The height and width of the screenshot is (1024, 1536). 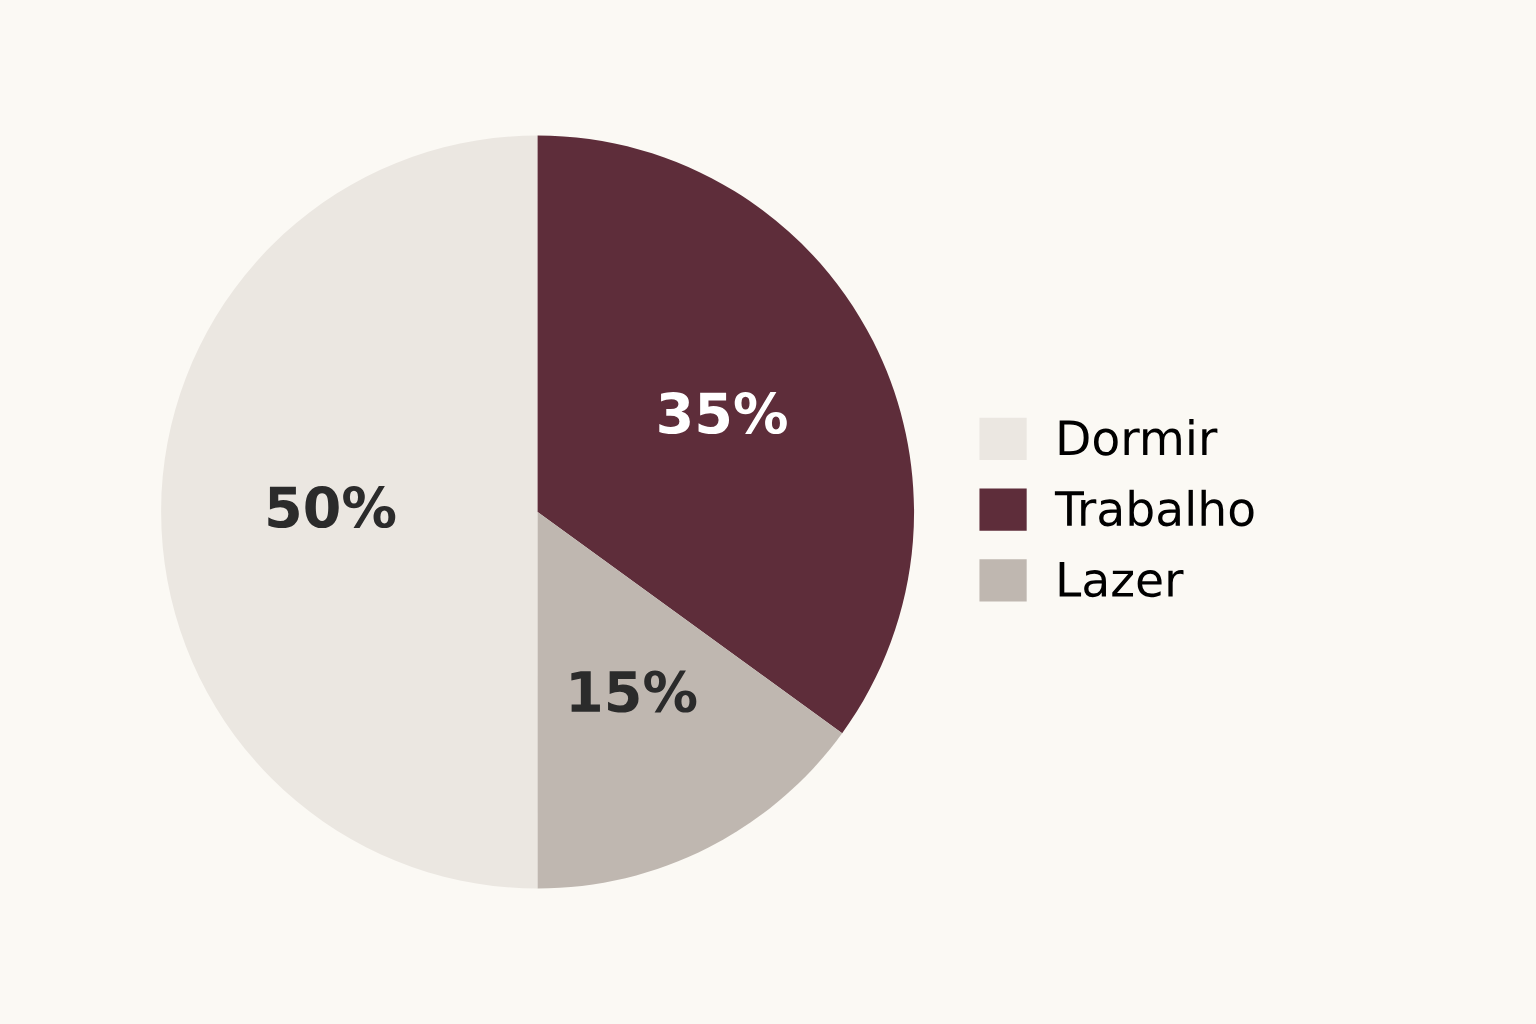 What do you see at coordinates (1138, 437) in the screenshot?
I see `legend-label: Dormir` at bounding box center [1138, 437].